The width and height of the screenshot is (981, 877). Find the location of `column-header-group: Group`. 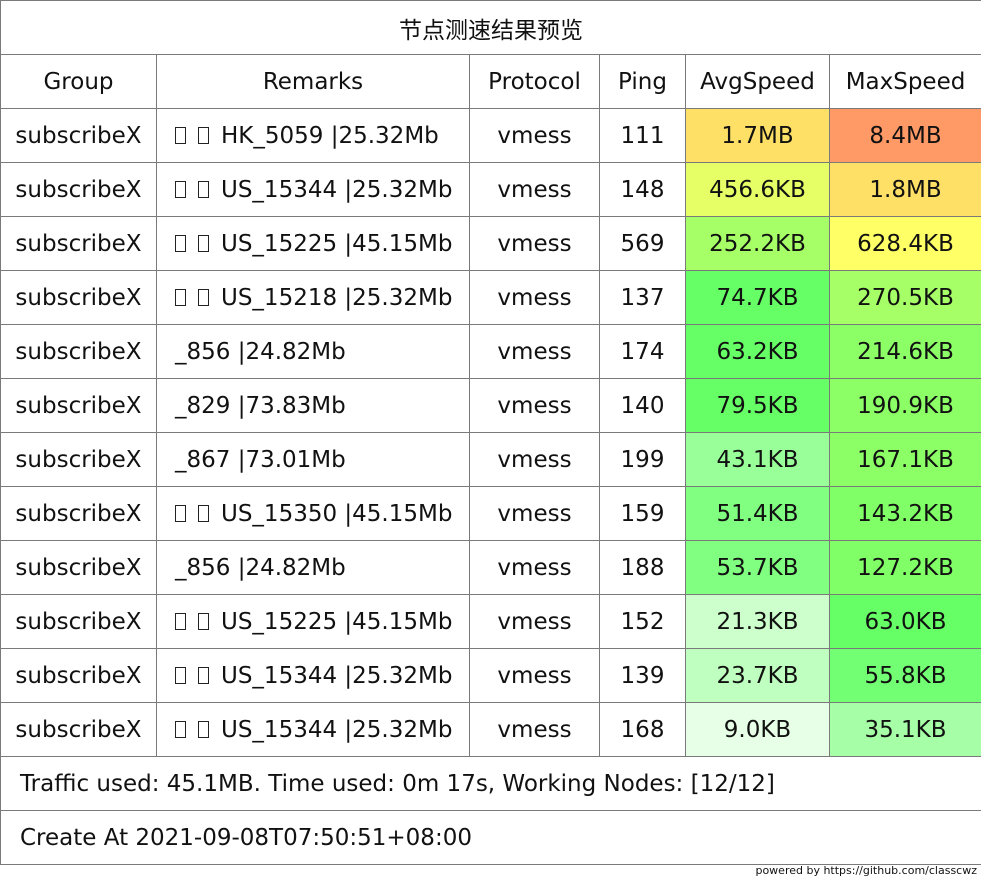

column-header-group: Group is located at coordinates (78, 81).